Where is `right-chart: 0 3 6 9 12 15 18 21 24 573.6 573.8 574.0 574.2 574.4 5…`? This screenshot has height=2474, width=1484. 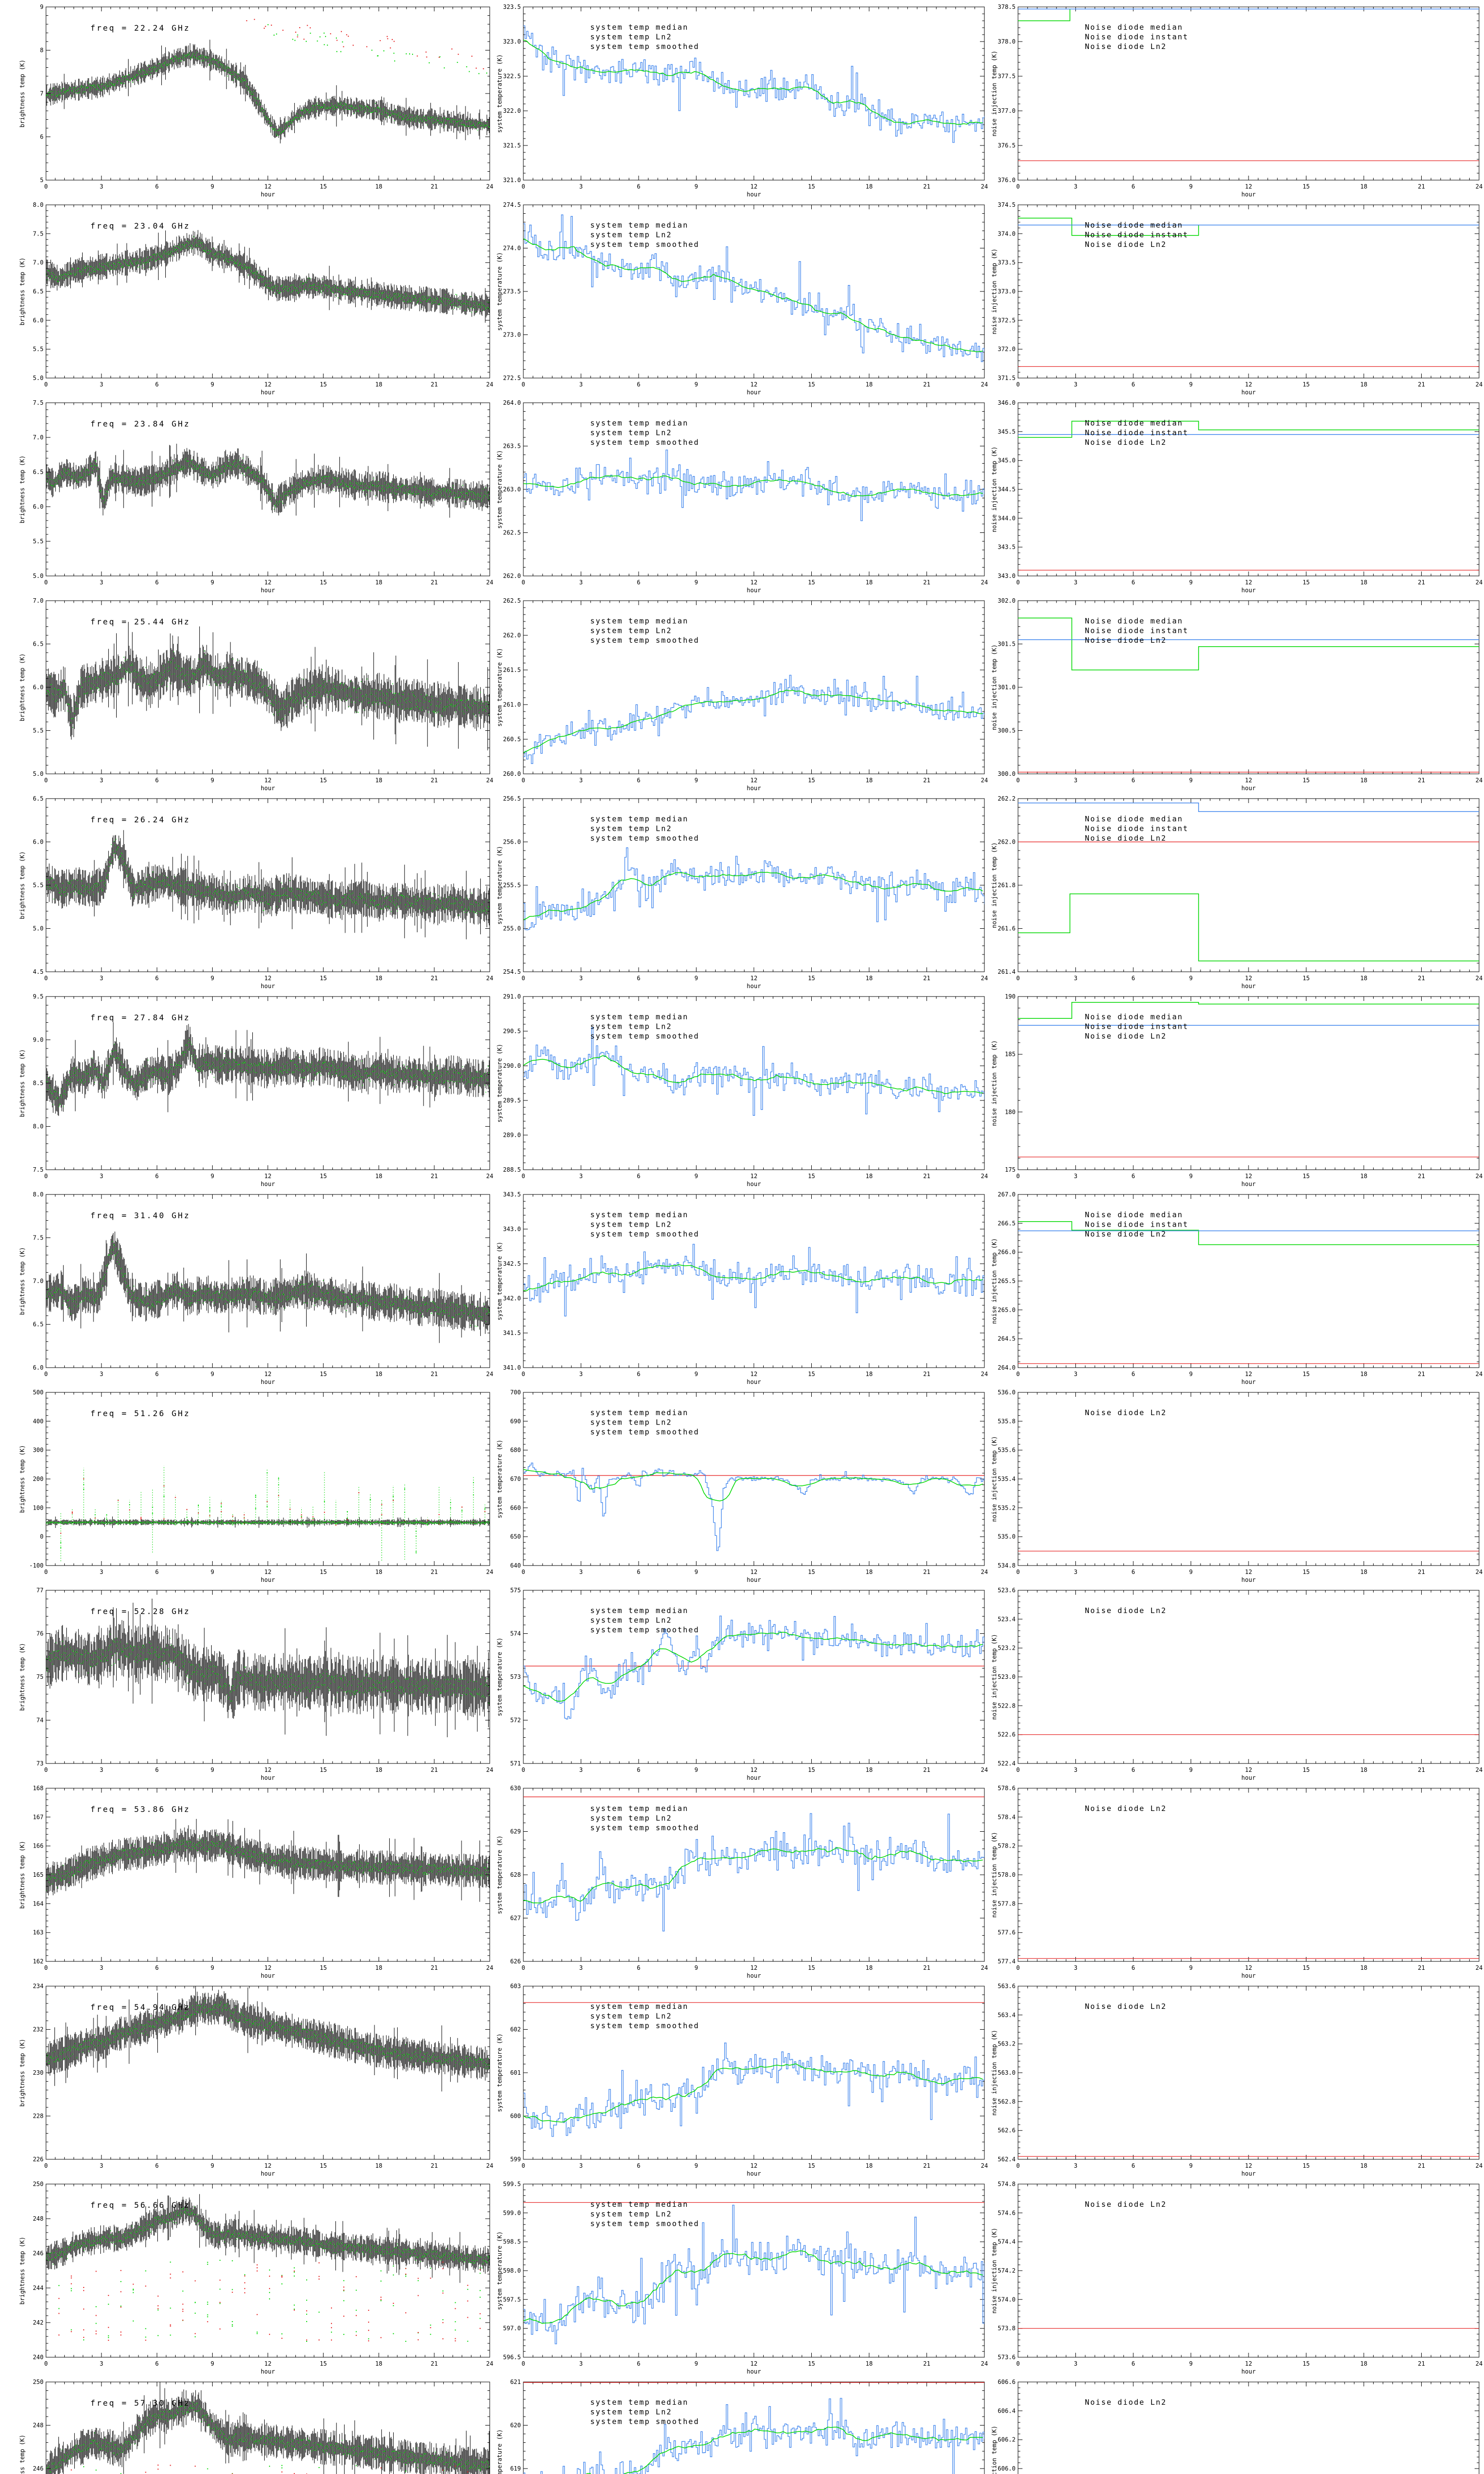 right-chart: 0 3 6 9 12 15 18 21 24 573.6 573.8 574.0 574.2 574.4 5… is located at coordinates (1237, 2278).